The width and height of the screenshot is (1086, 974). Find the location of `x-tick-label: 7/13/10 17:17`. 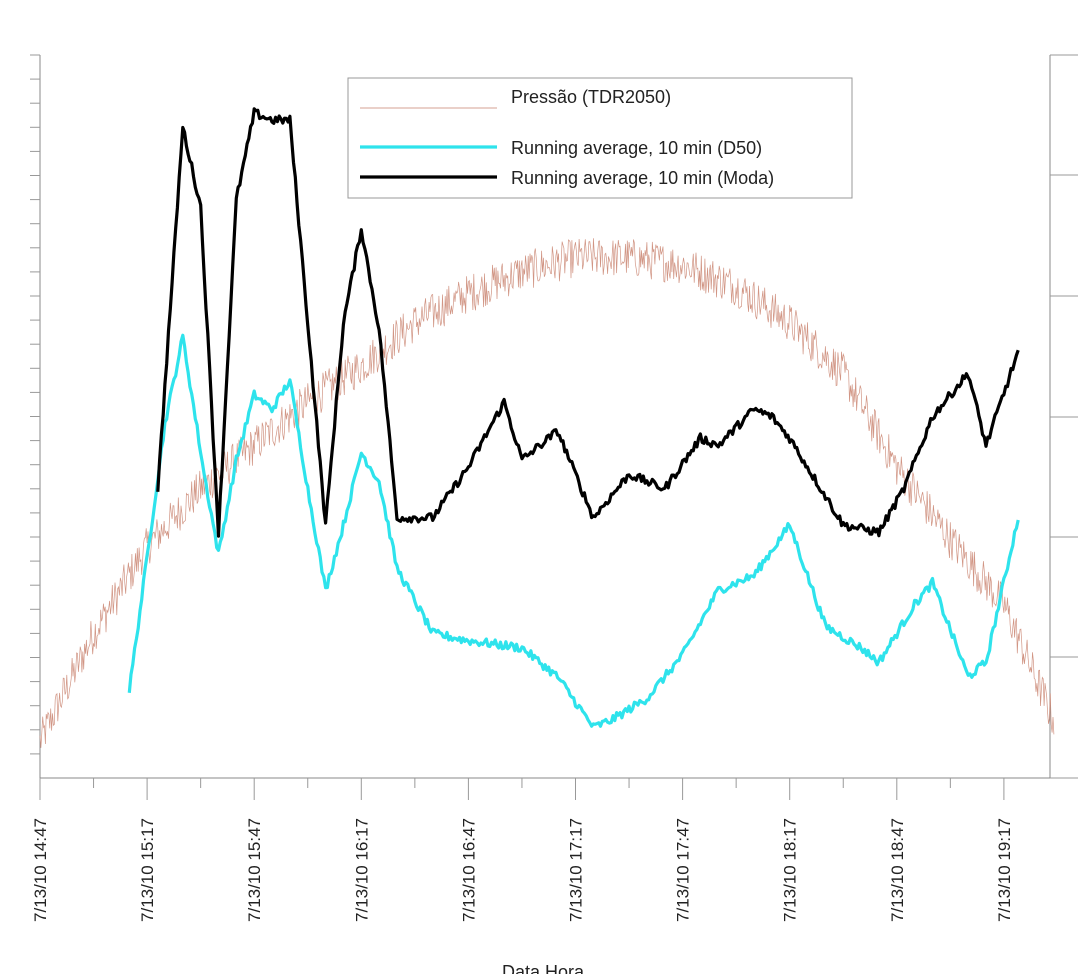

x-tick-label: 7/13/10 17:17 is located at coordinates (576, 870).